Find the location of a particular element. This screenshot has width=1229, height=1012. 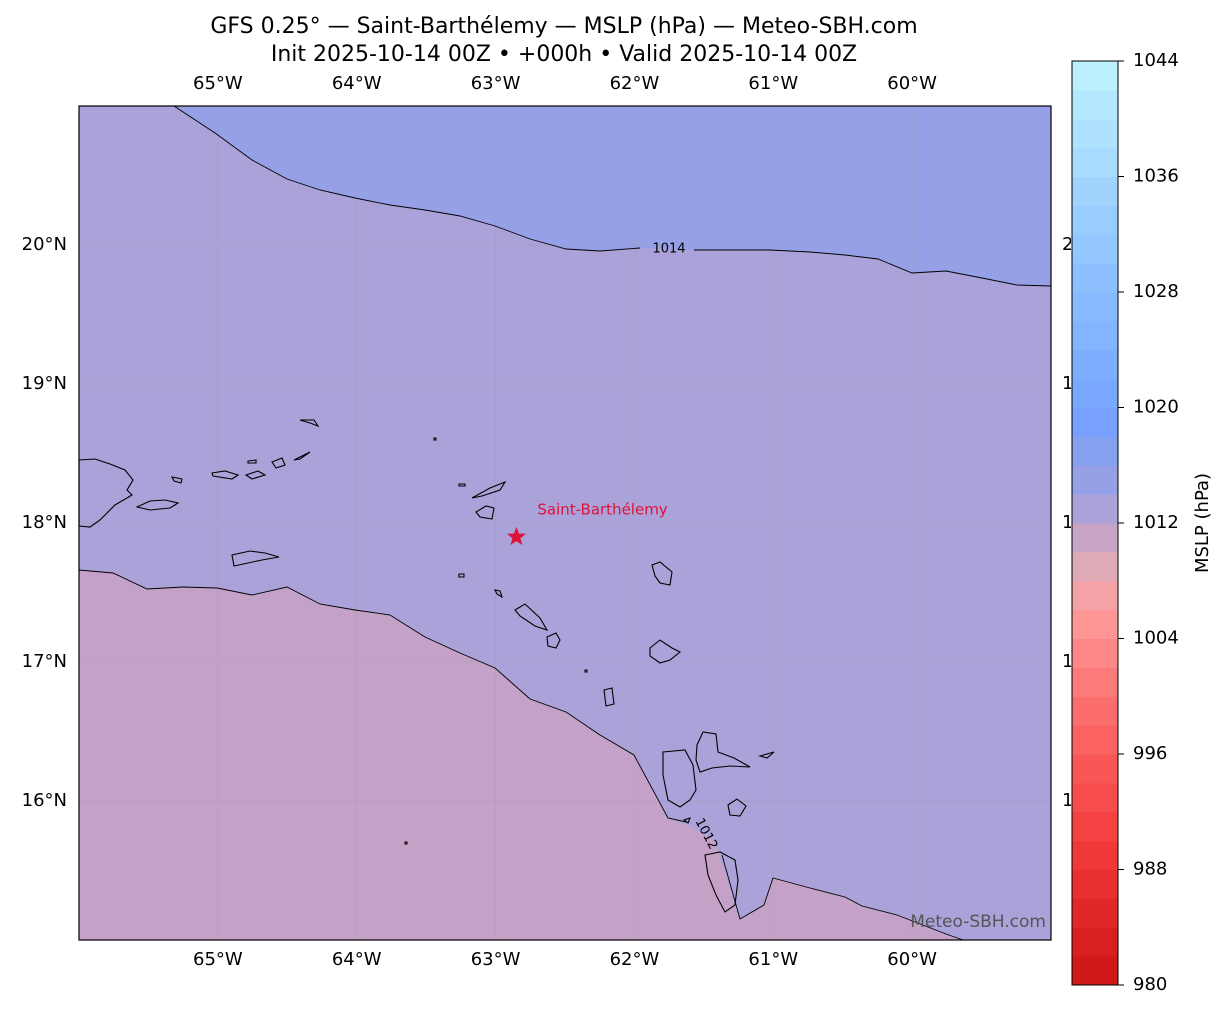

colorbar-label: MSLP (hPa) is located at coordinates (1202, 523).